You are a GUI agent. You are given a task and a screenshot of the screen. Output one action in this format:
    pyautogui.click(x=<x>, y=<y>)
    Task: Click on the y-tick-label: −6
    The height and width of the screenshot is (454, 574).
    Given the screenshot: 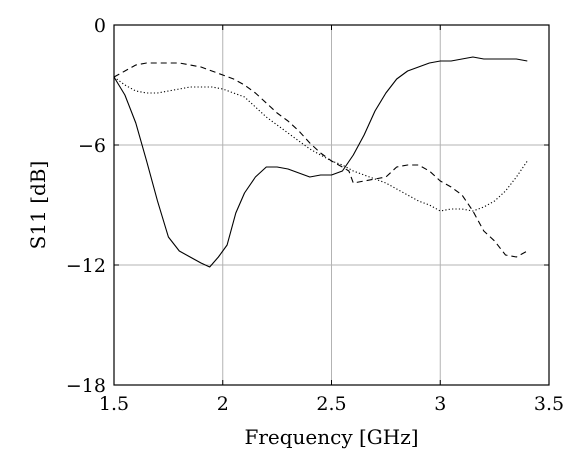 What is the action you would take?
    pyautogui.click(x=92, y=146)
    